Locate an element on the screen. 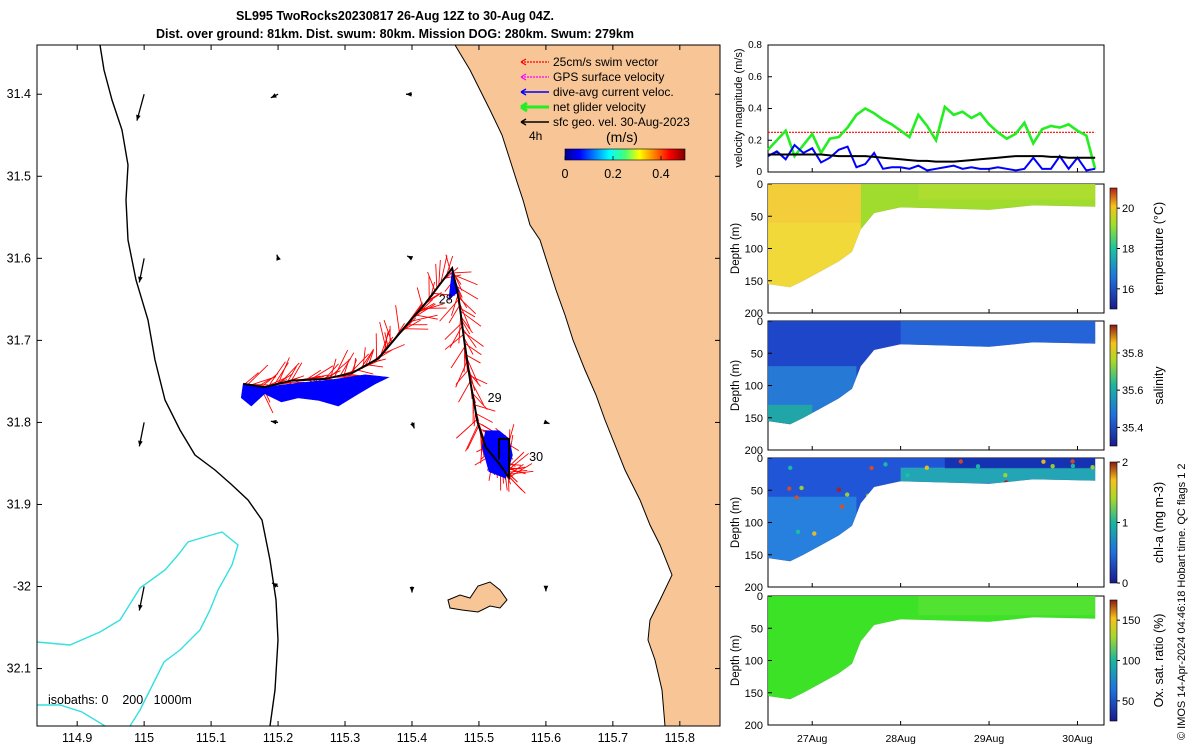 Image resolution: width=1200 pixels, height=750 pixels. island is located at coordinates (477, 597).